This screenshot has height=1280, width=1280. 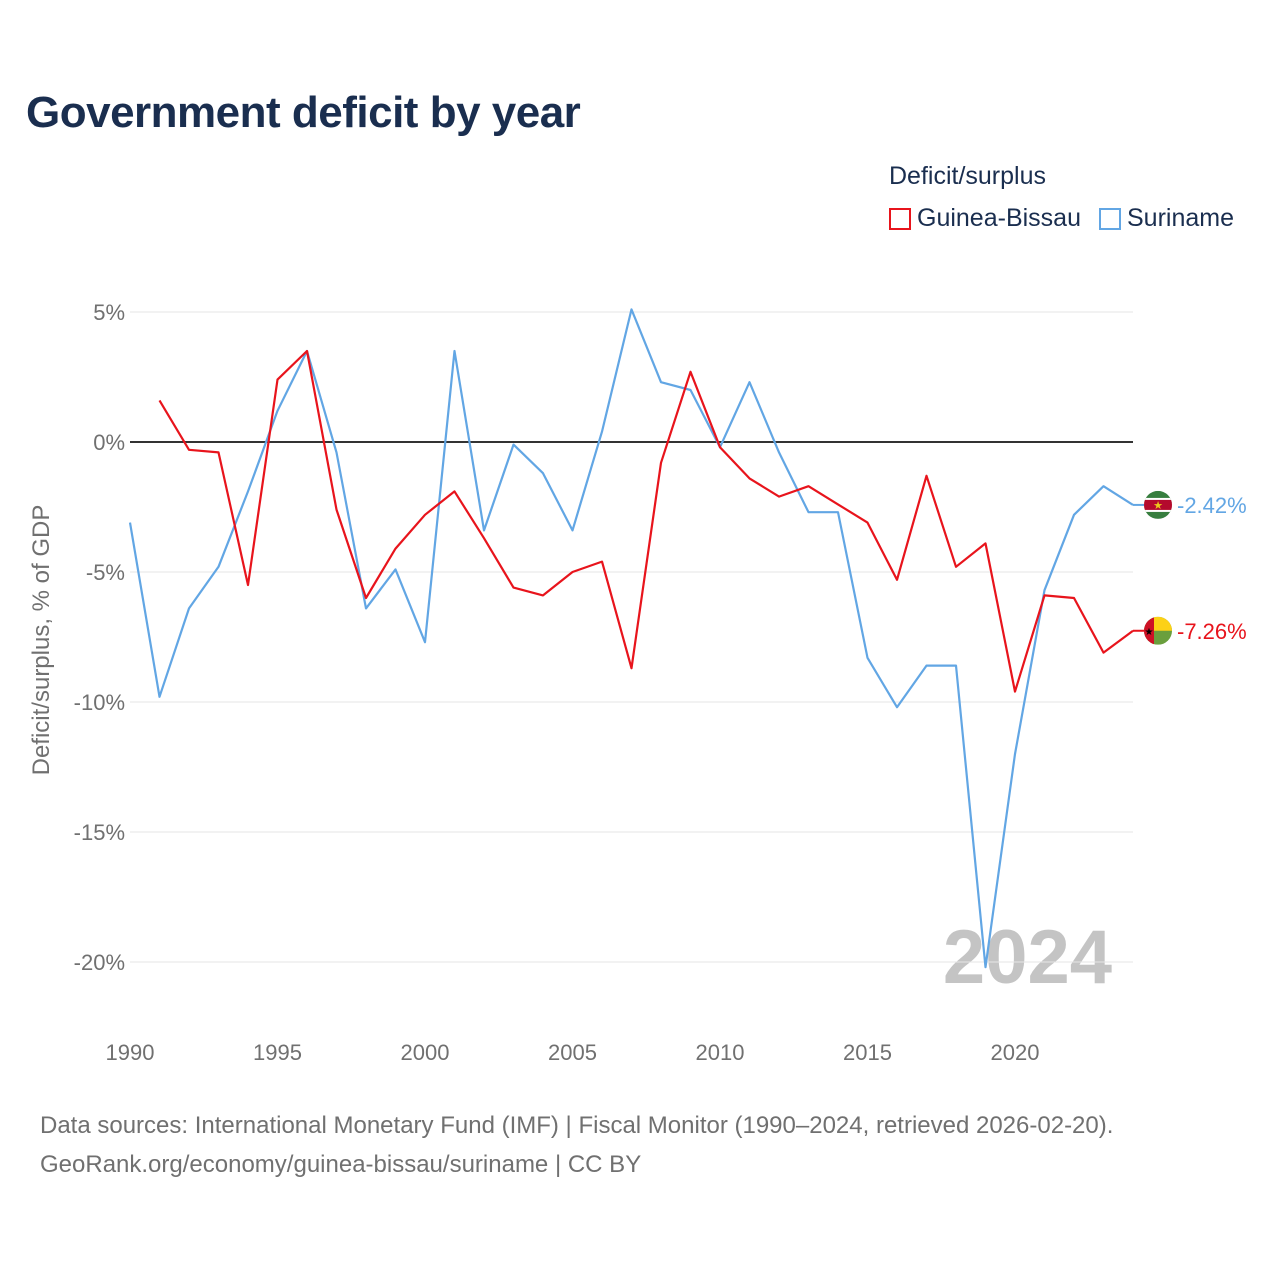 What do you see at coordinates (1027, 957) in the screenshot?
I see `year-watermark: 2024` at bounding box center [1027, 957].